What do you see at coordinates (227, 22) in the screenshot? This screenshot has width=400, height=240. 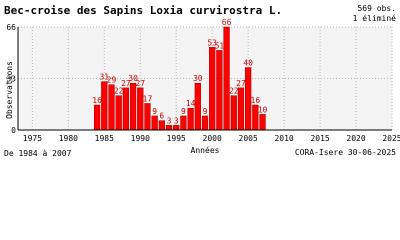 I see `value-label: 66` at bounding box center [227, 22].